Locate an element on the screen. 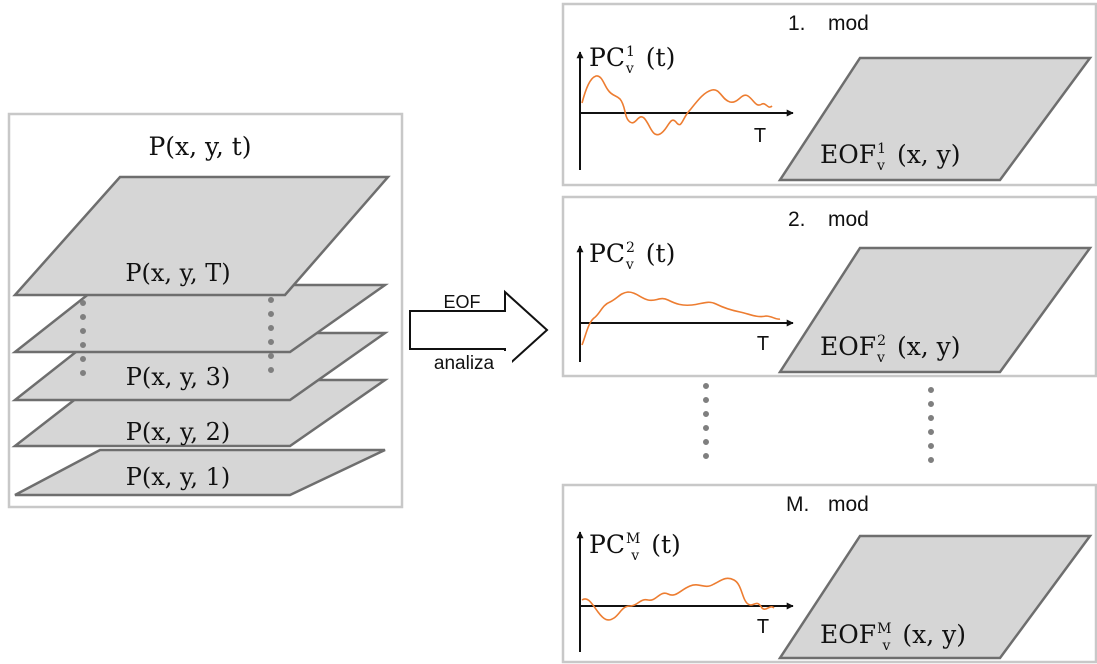  layer-label-3: P(x, y, 3) is located at coordinates (178, 377).